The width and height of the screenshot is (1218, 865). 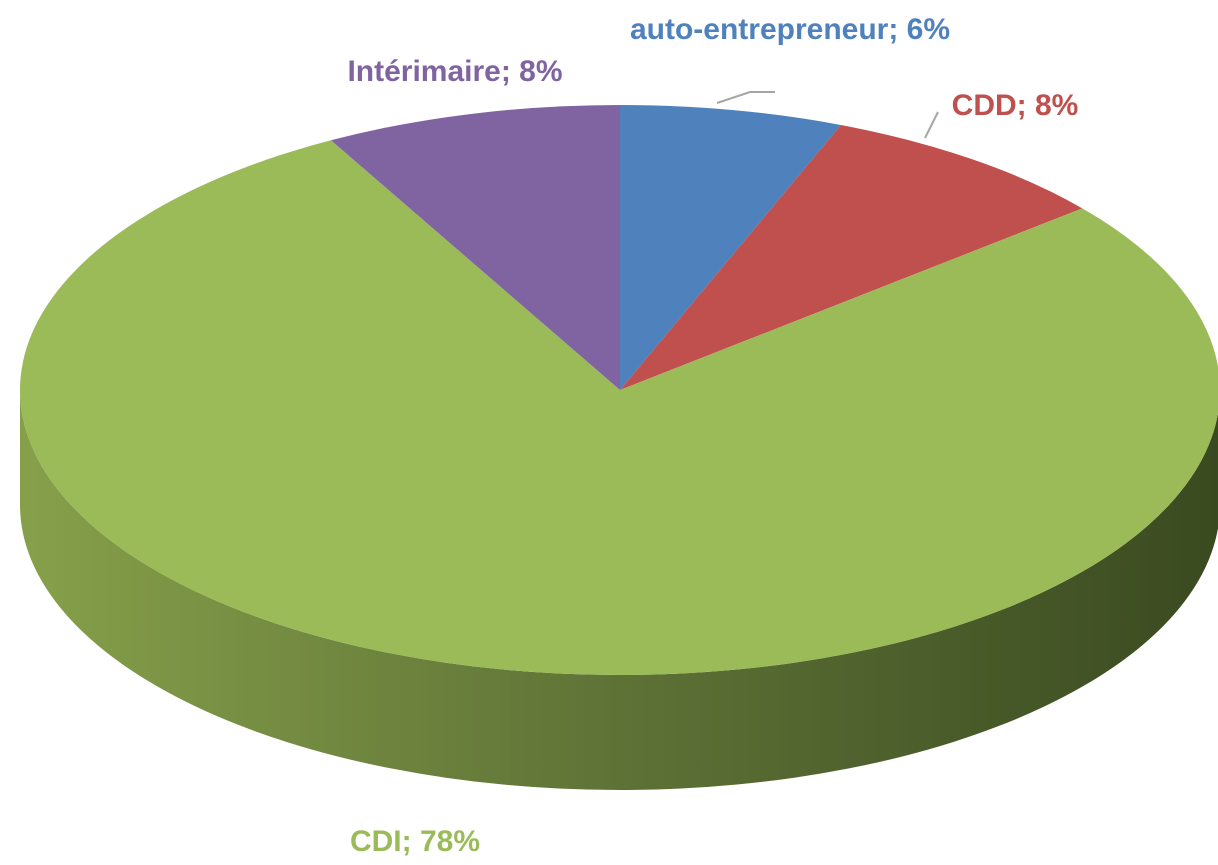 I want to click on data-label: auto-entrepreneur; 6%, so click(x=790, y=29).